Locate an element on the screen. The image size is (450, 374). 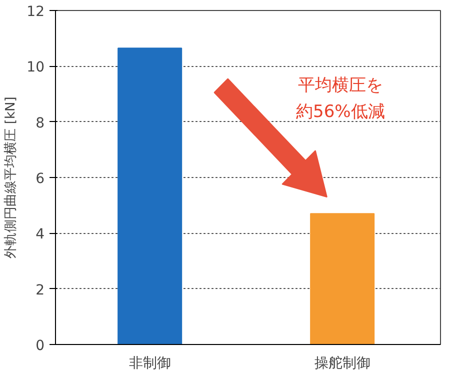
y-tick-label: 10 is located at coordinates (35, 68).